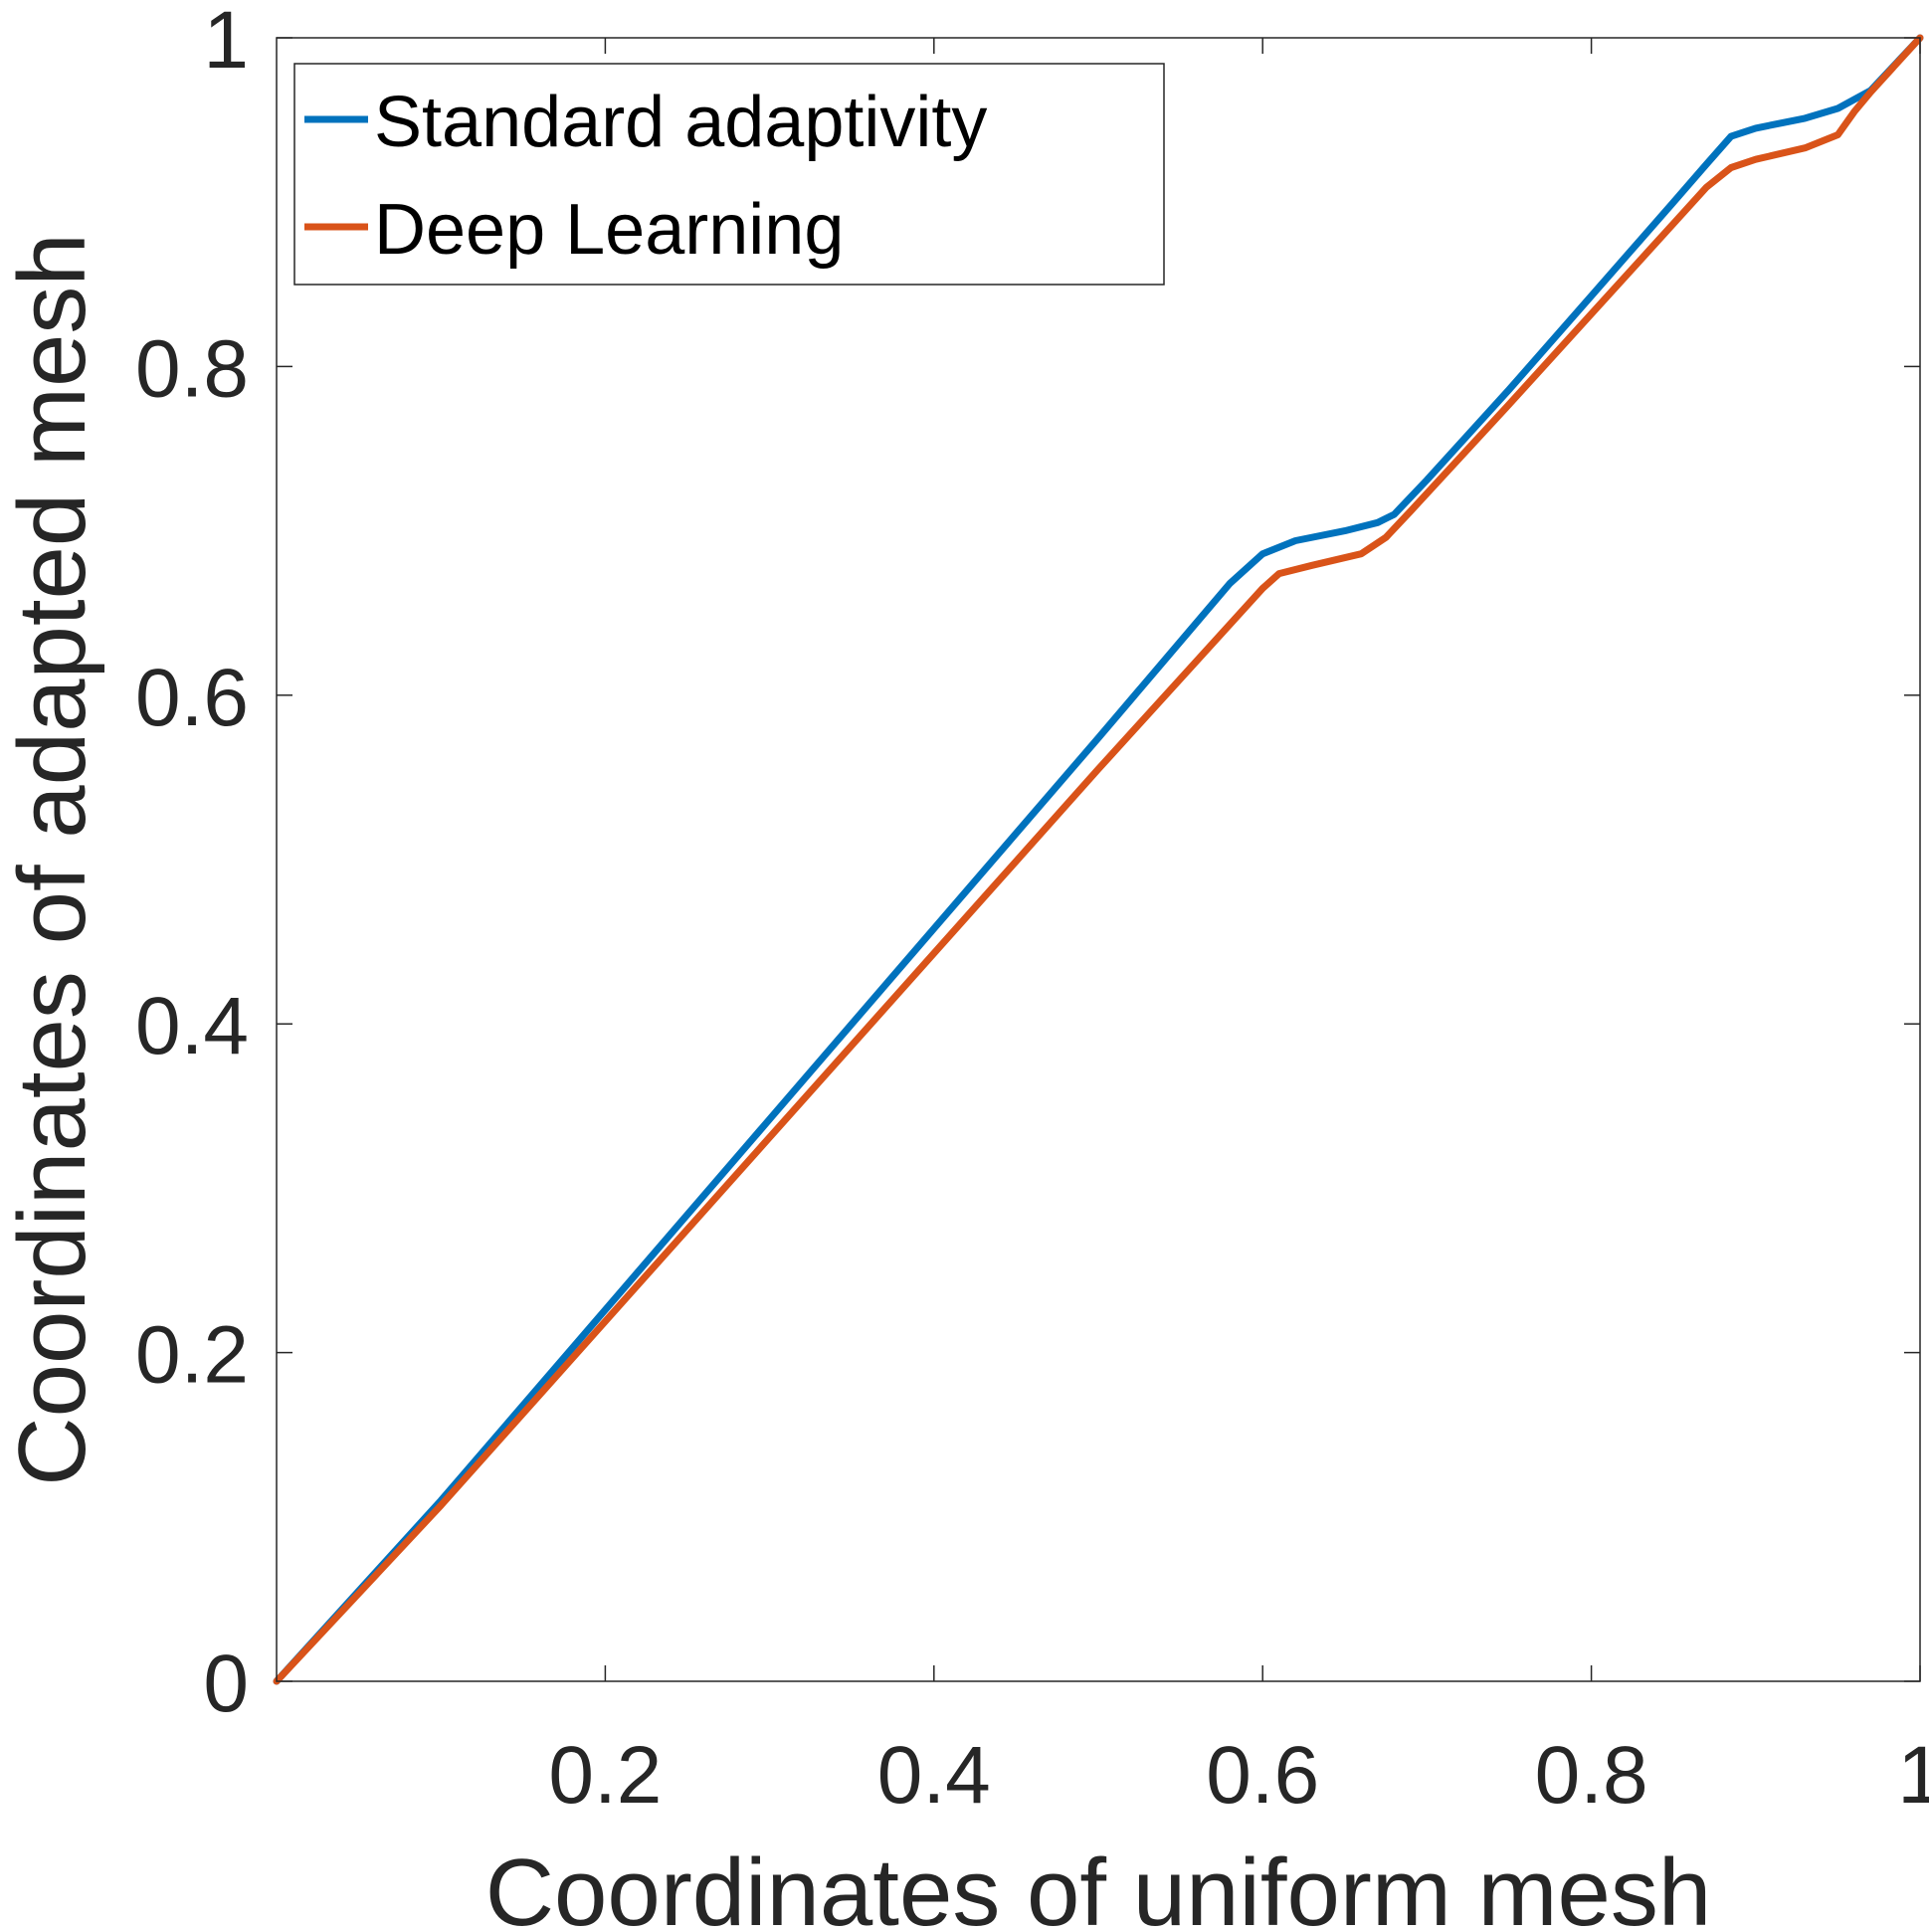  Describe the element at coordinates (226, 43) in the screenshot. I see `y-tick-label: 1` at that location.